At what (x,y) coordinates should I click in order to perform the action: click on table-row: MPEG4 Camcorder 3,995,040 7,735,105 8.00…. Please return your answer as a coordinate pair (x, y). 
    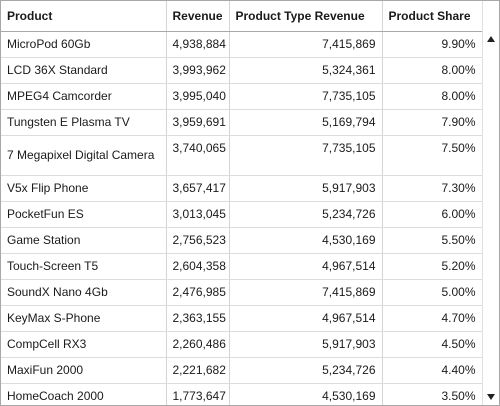
    Looking at the image, I should click on (242, 96).